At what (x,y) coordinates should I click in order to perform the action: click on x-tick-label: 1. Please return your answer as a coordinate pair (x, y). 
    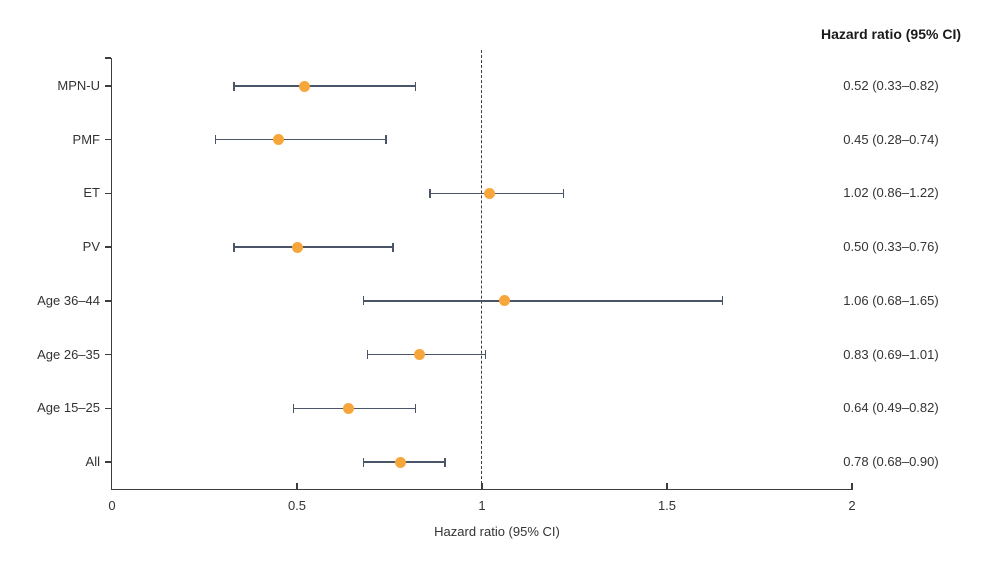
    Looking at the image, I should click on (482, 505).